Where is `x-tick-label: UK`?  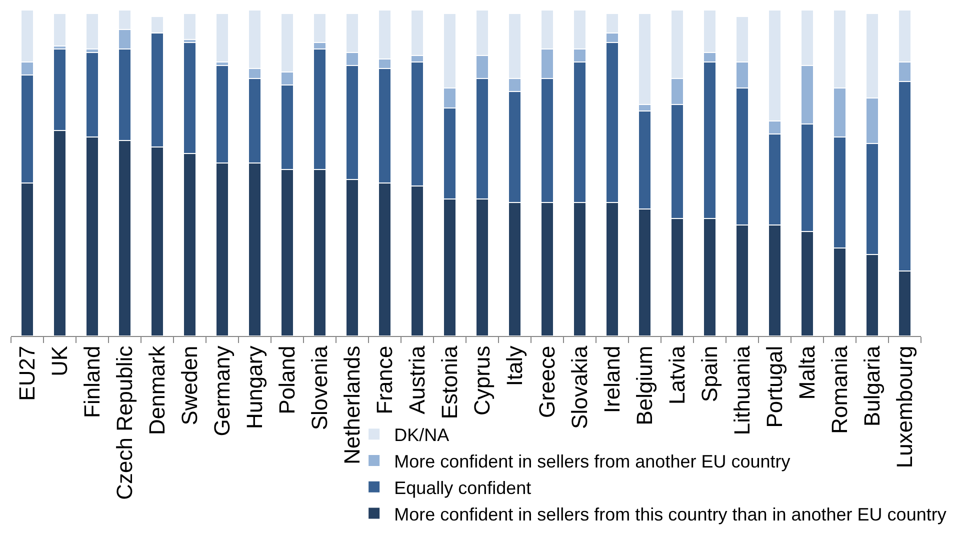
x-tick-label: UK is located at coordinates (59, 360).